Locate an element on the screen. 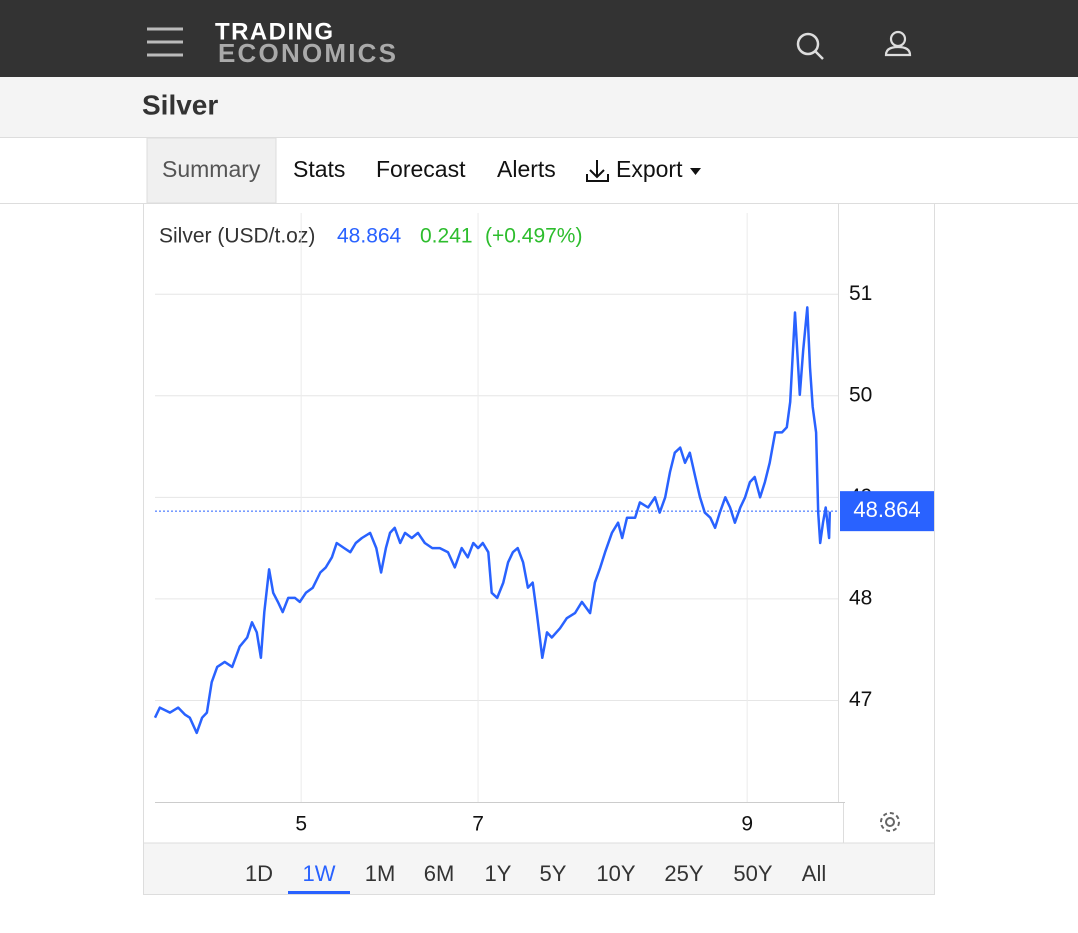 The height and width of the screenshot is (933, 1078). x-tick-label: 9 is located at coordinates (747, 824).